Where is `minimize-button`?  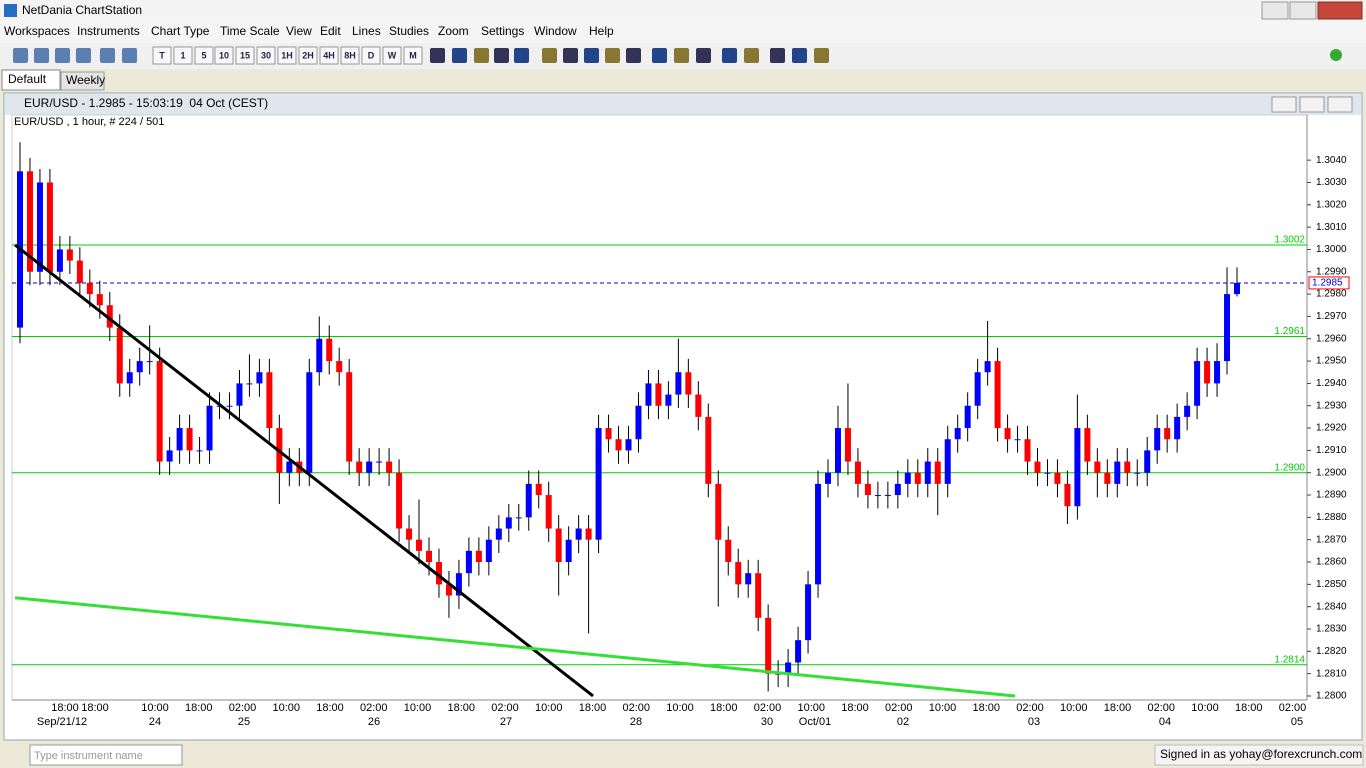
minimize-button is located at coordinates (1275, 10).